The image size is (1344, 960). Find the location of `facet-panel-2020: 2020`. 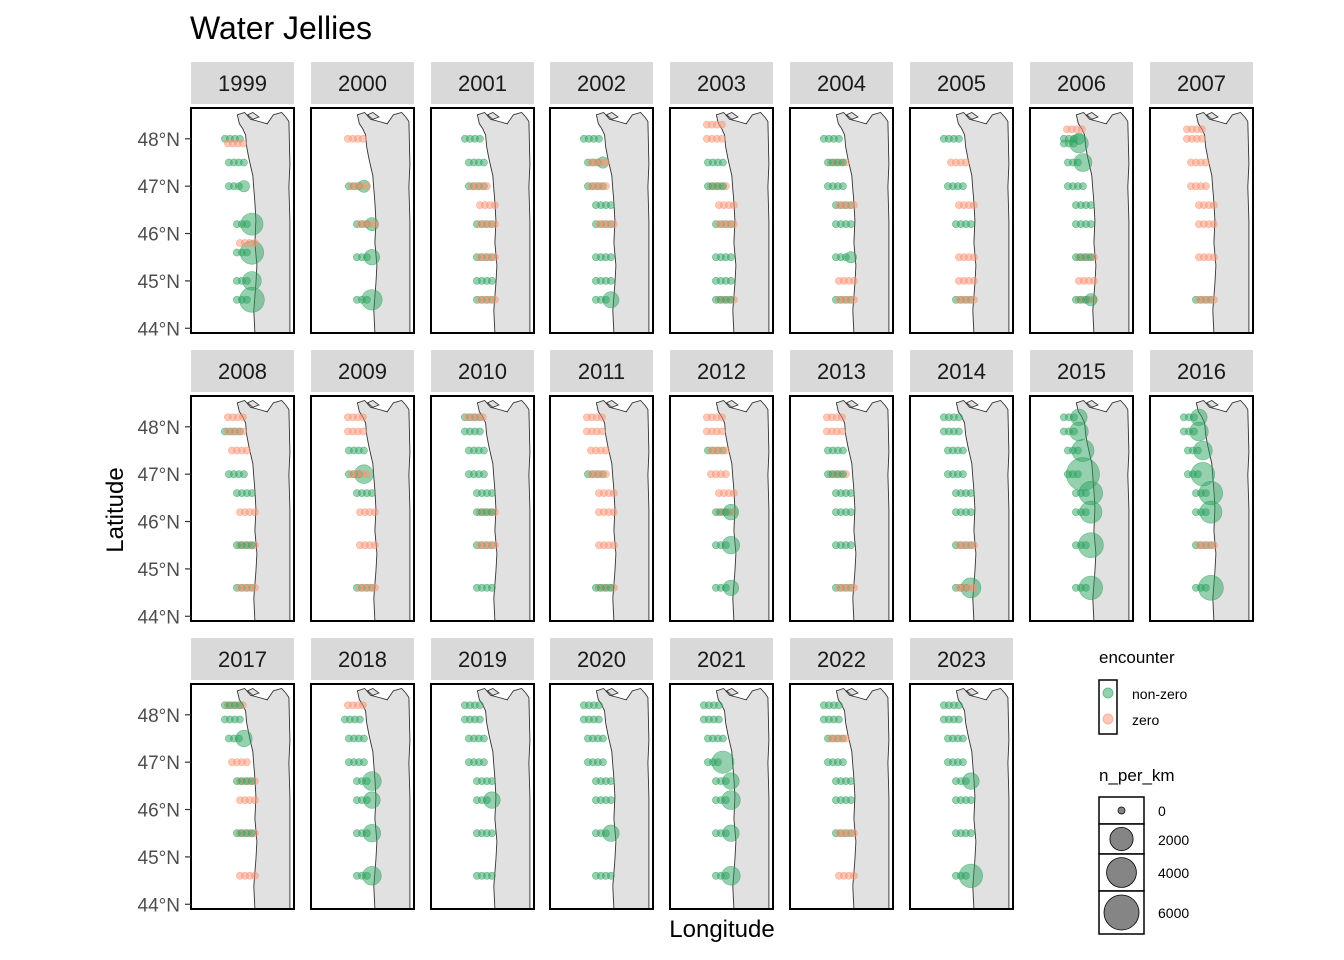

facet-panel-2020: 2020 is located at coordinates (601, 774).